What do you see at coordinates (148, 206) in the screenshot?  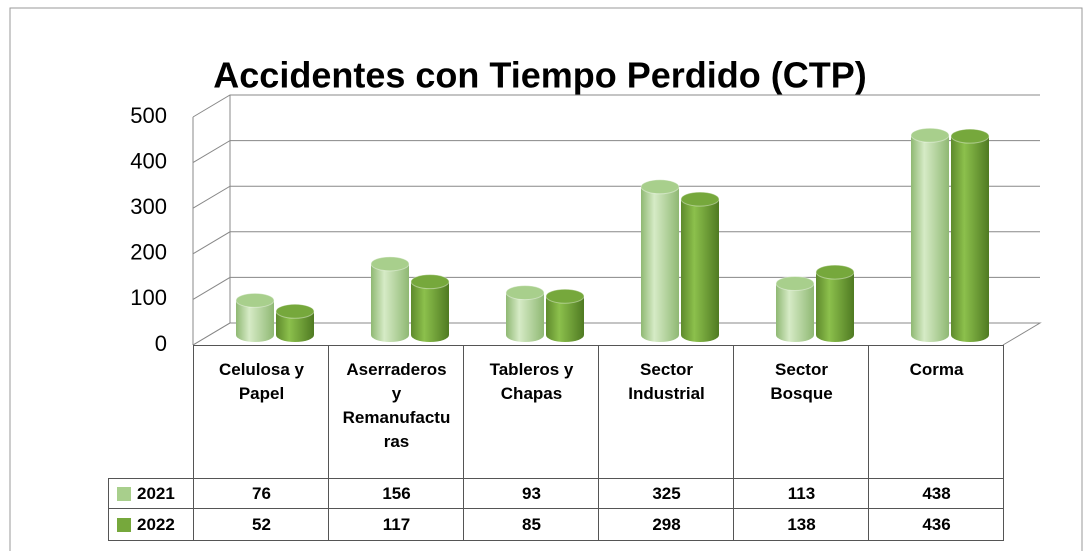 I see `y-tick-label: 300` at bounding box center [148, 206].